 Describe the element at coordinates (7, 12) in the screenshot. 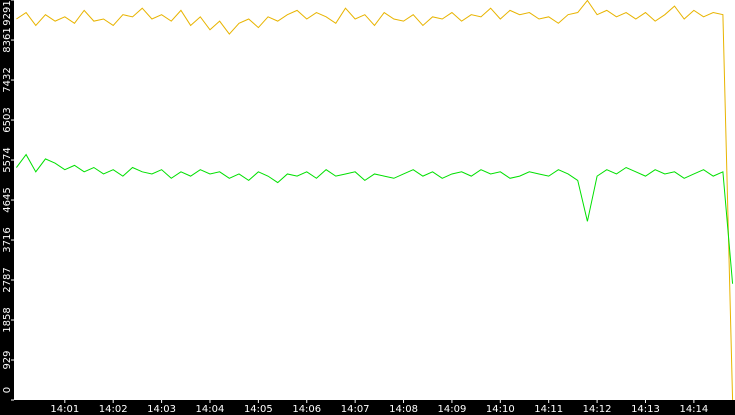

I see `y-tick-label: 9291` at that location.